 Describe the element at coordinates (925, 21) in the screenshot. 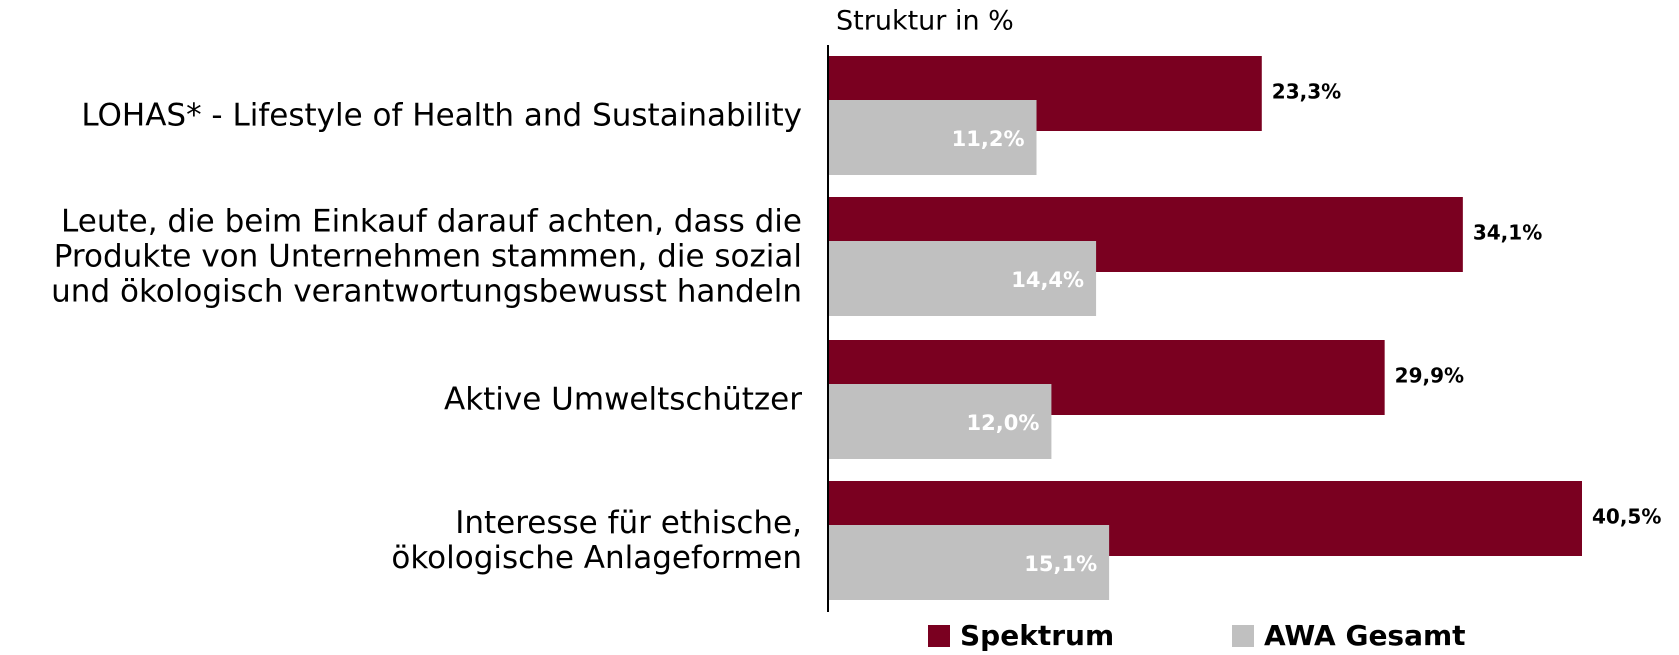

I see `chart-title: Struktur in %` at that location.